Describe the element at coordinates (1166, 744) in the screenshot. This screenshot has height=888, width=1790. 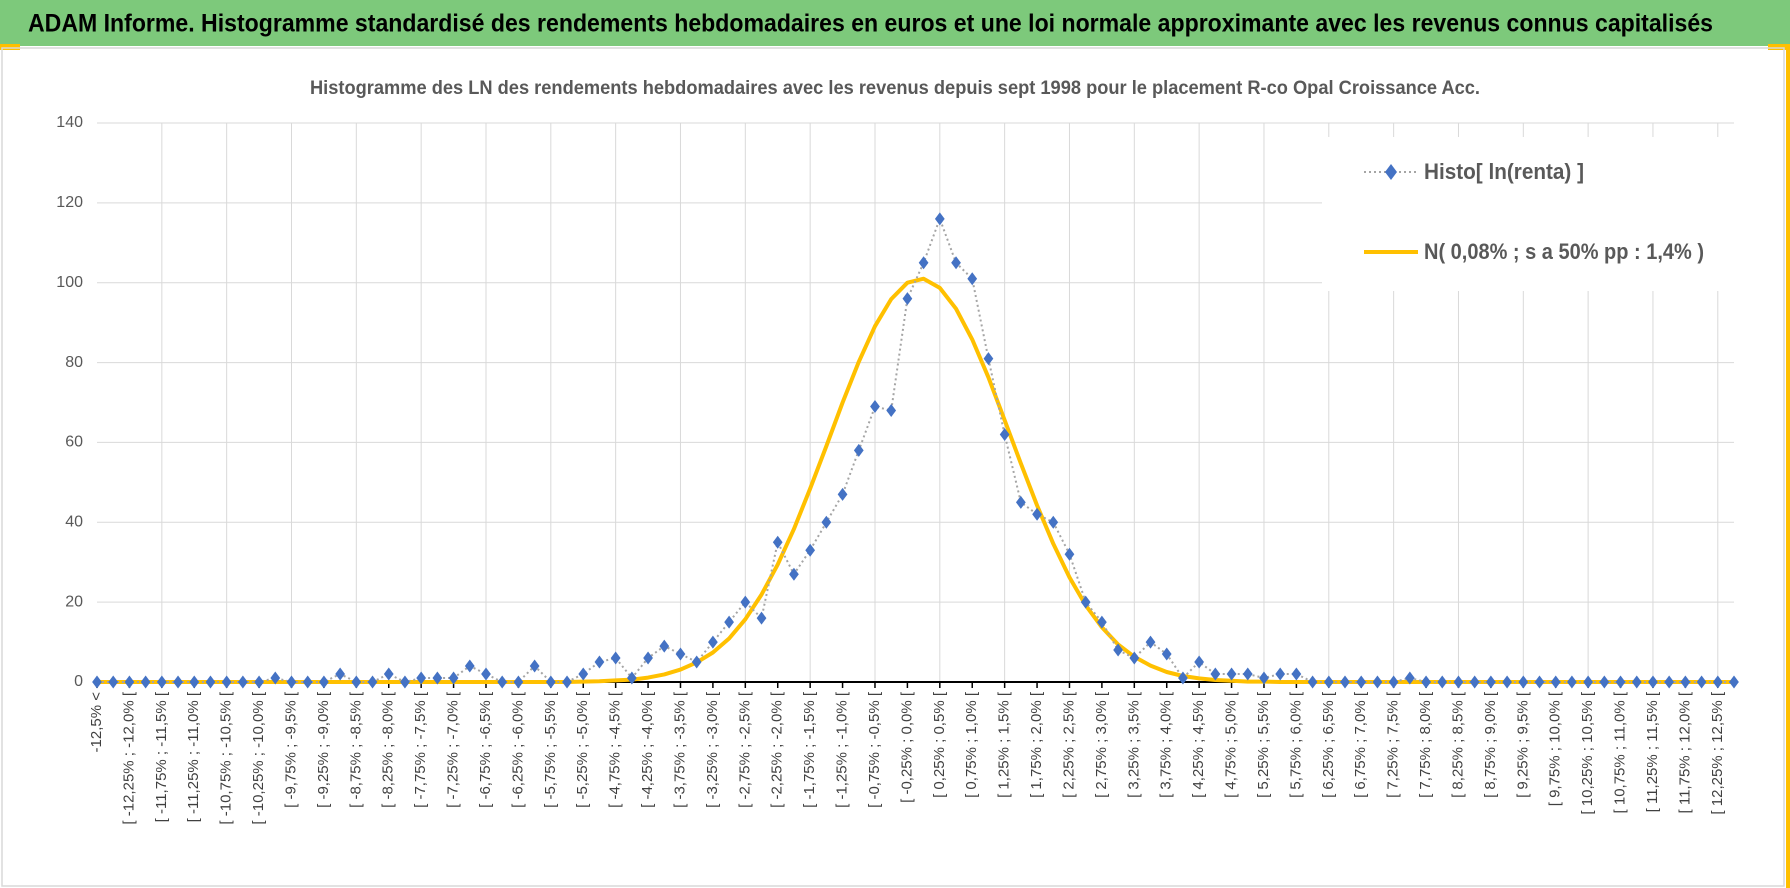
I see `x-tick-label: [ 3,75% ; 4,0% [` at that location.